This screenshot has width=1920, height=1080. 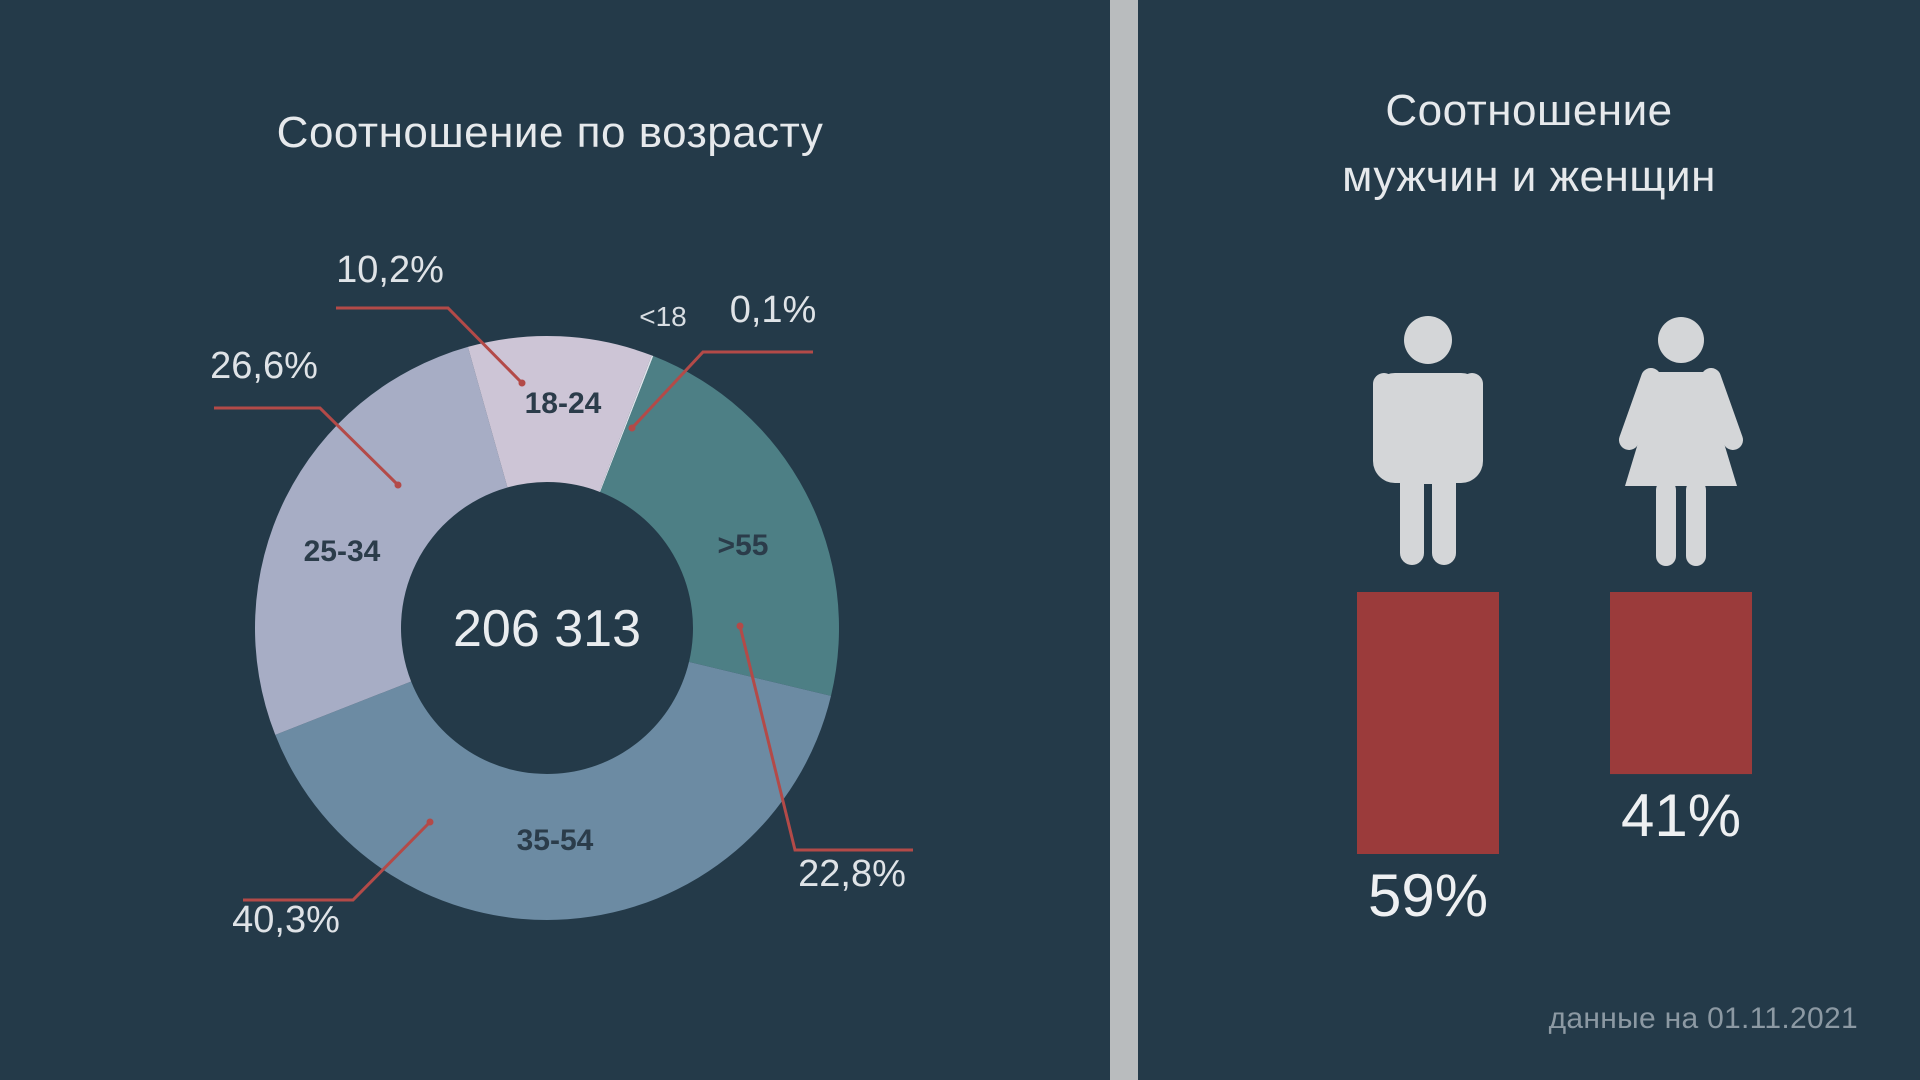 I want to click on data-date-footnote: данные на 01.11.2021, so click(x=1703, y=1018).